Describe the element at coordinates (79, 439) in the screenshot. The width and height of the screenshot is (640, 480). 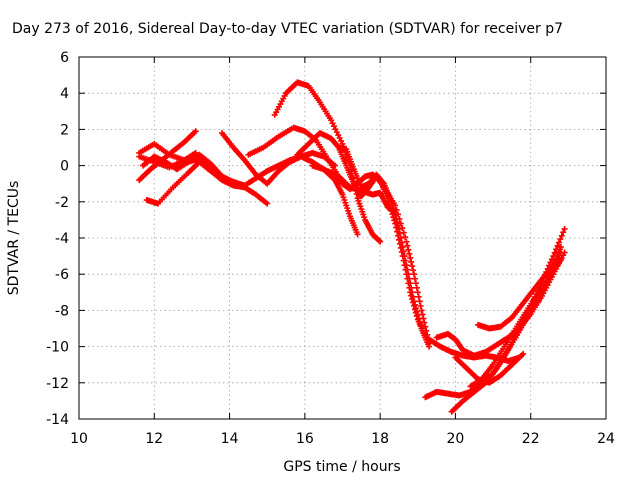
I see `x-tick-label: 10` at that location.